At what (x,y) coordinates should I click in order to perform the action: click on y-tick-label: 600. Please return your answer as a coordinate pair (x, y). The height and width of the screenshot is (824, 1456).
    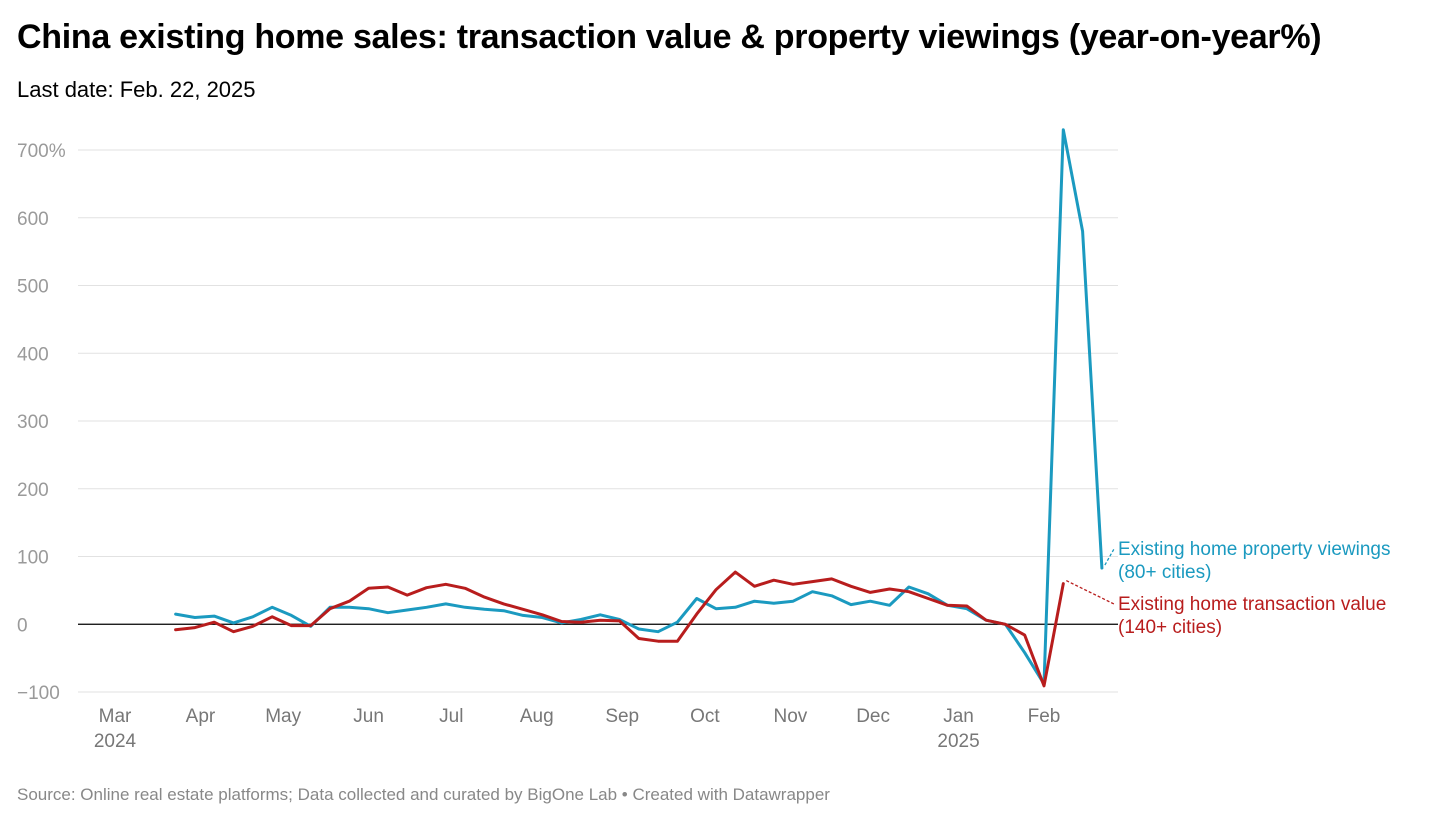
    Looking at the image, I should click on (33, 219).